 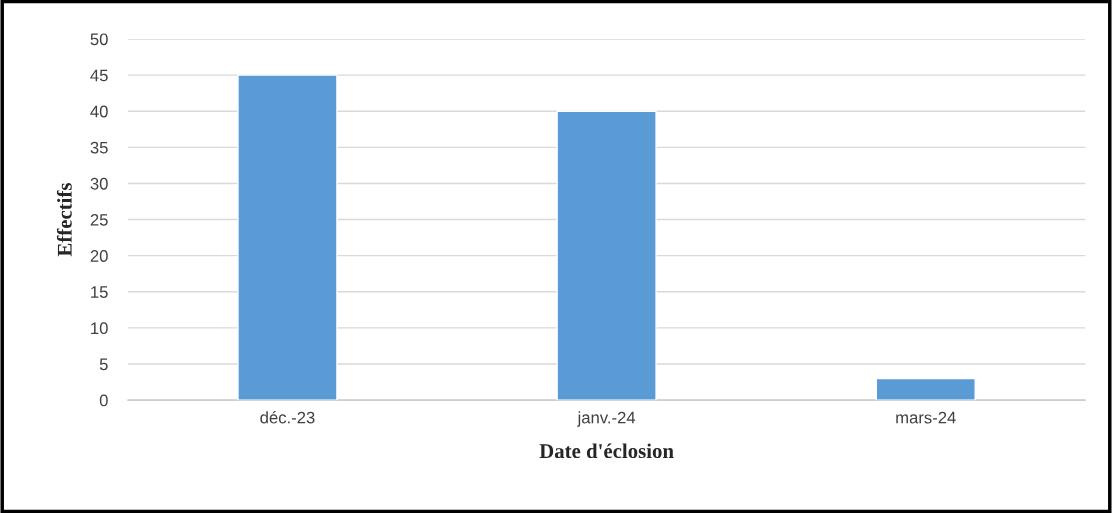 What do you see at coordinates (99, 328) in the screenshot?
I see `y-tick-label: 10` at bounding box center [99, 328].